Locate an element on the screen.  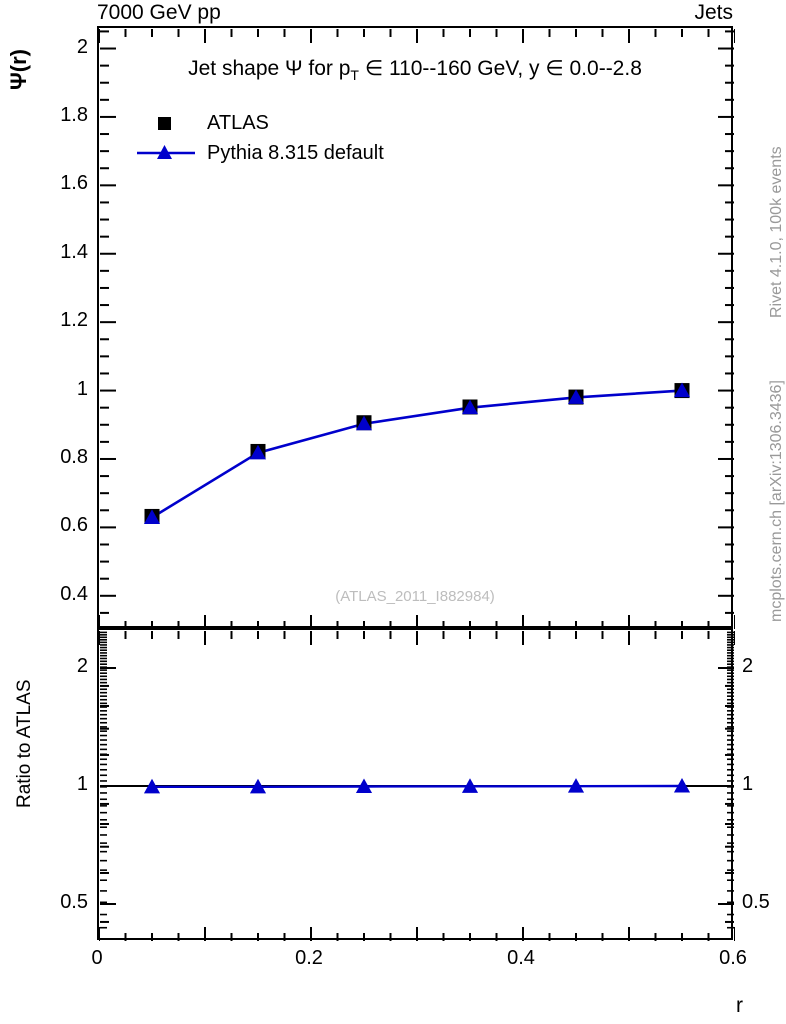
main-ytick-1.8: 1.8 is located at coordinates (74, 114).